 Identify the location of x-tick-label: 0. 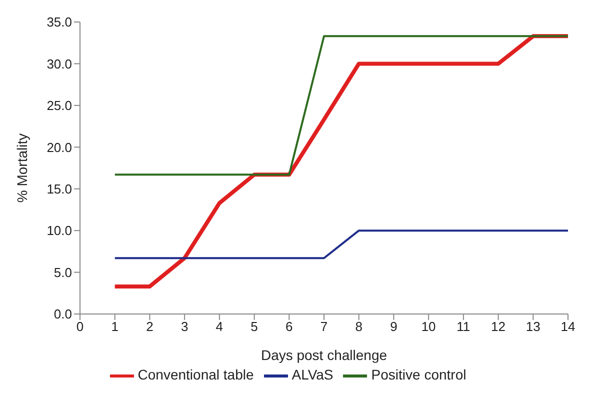
(80, 326).